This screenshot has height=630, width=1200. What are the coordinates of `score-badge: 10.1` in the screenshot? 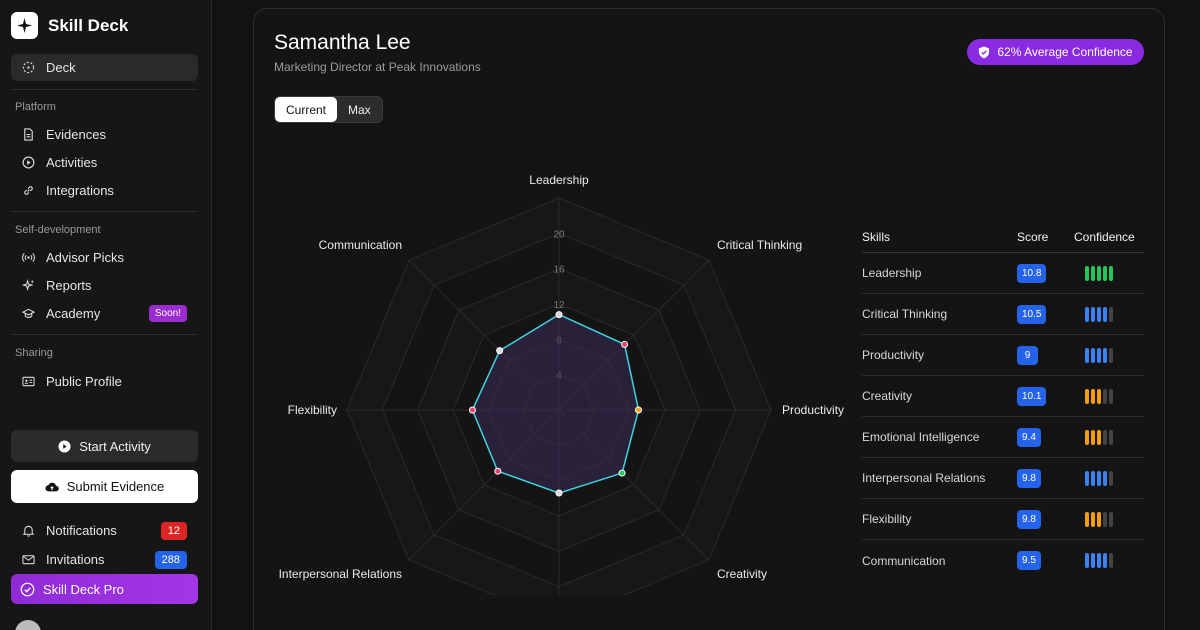 It's located at (1032, 396).